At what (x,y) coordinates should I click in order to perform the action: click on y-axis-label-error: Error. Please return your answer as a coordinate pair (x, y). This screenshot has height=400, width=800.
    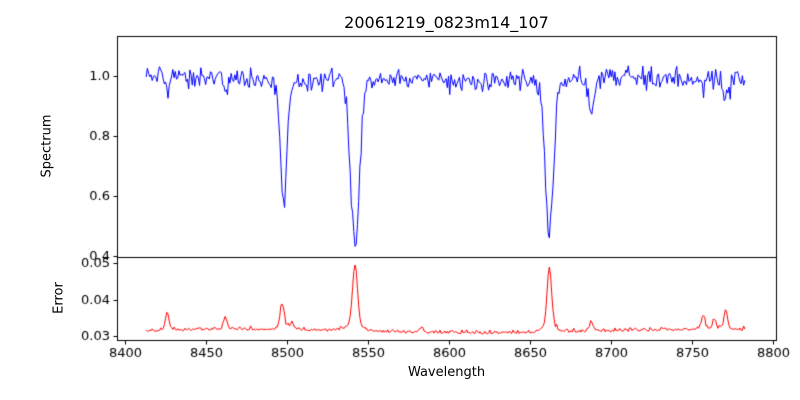
    Looking at the image, I should click on (59, 298).